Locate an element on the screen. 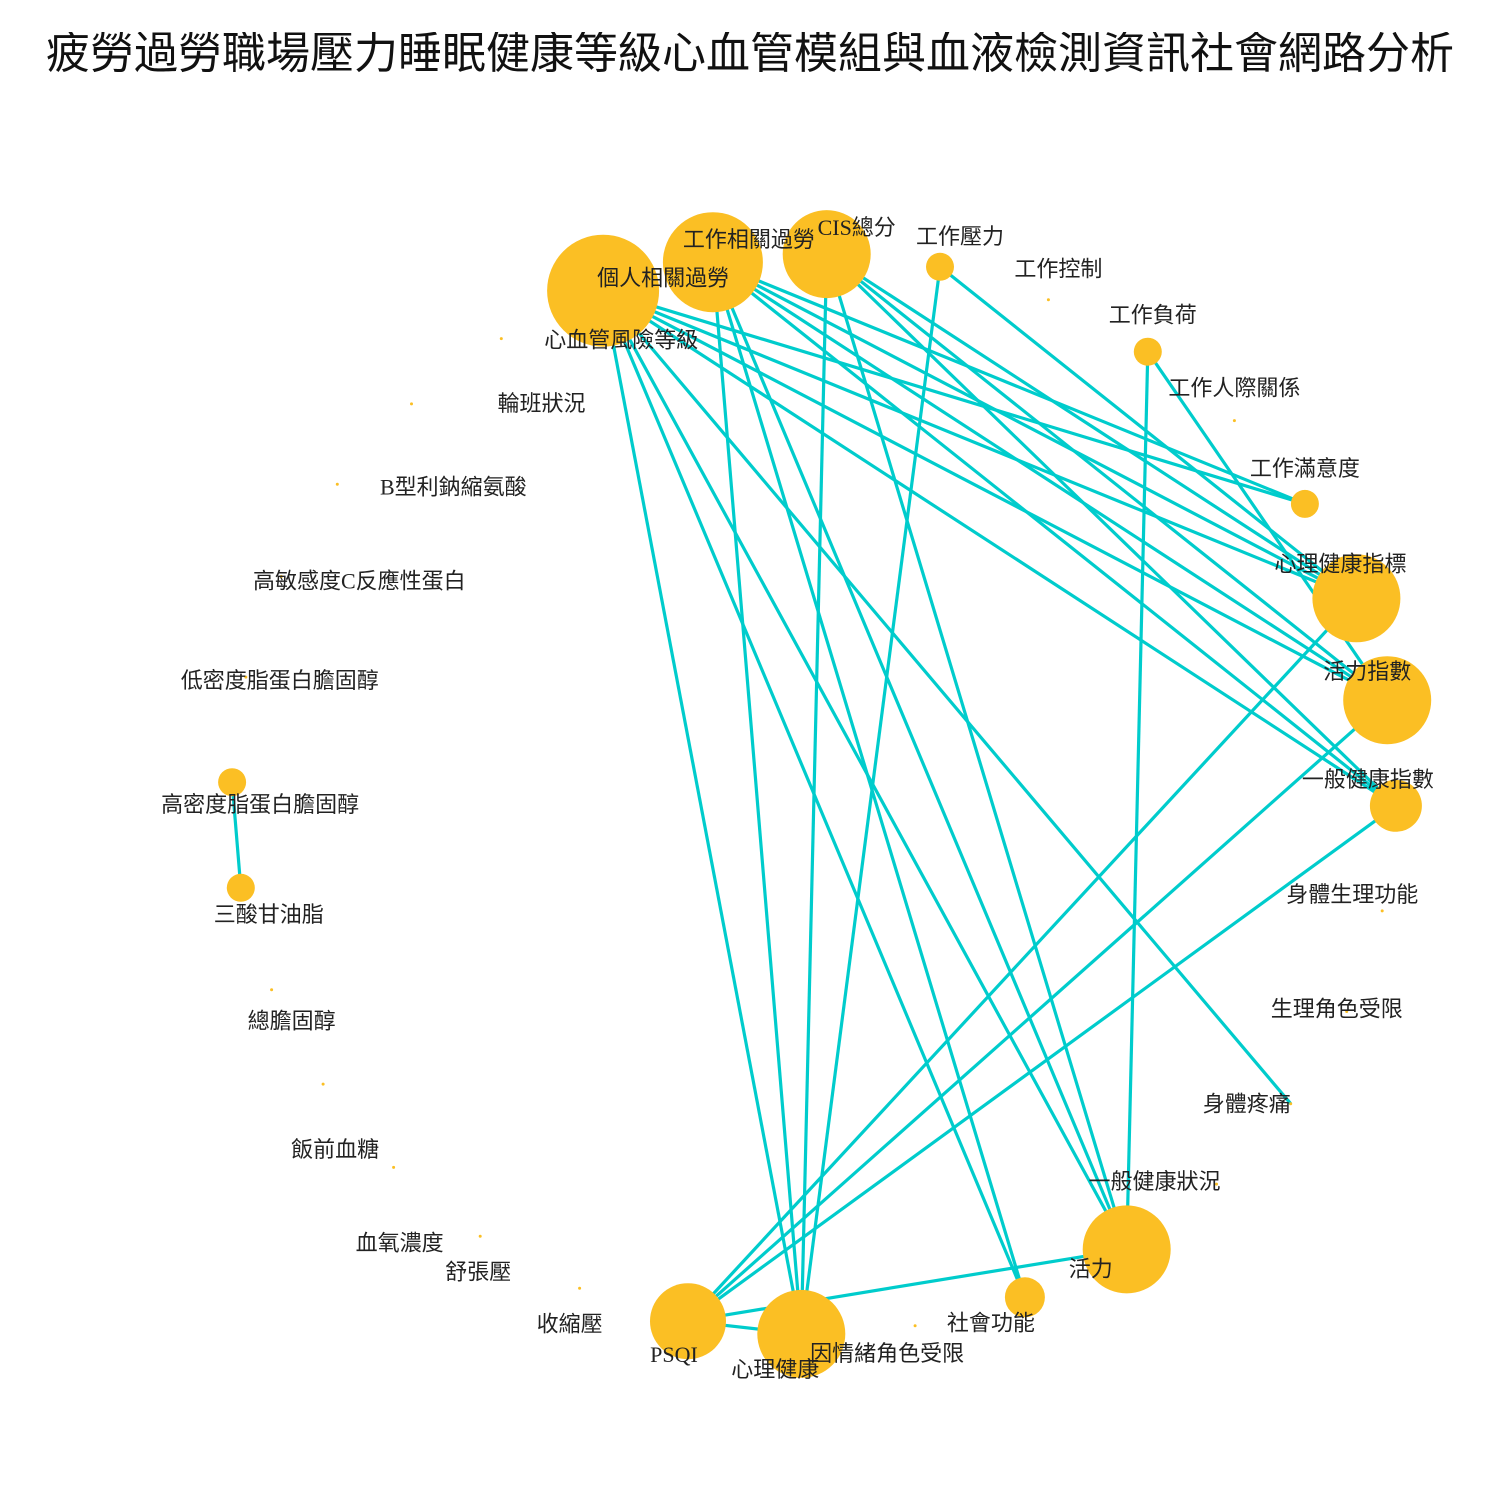 Image resolution: width=1500 pixels, height=1500 pixels. node-label-dbp: 舒張壓 is located at coordinates (478, 1271).